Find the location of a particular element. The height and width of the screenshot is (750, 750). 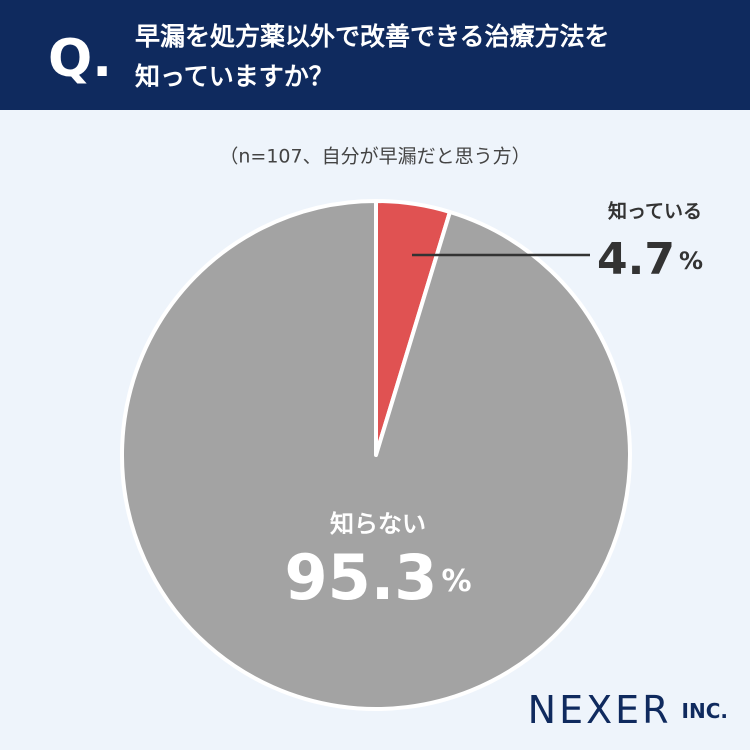

value-number: 4.7 is located at coordinates (636, 259).